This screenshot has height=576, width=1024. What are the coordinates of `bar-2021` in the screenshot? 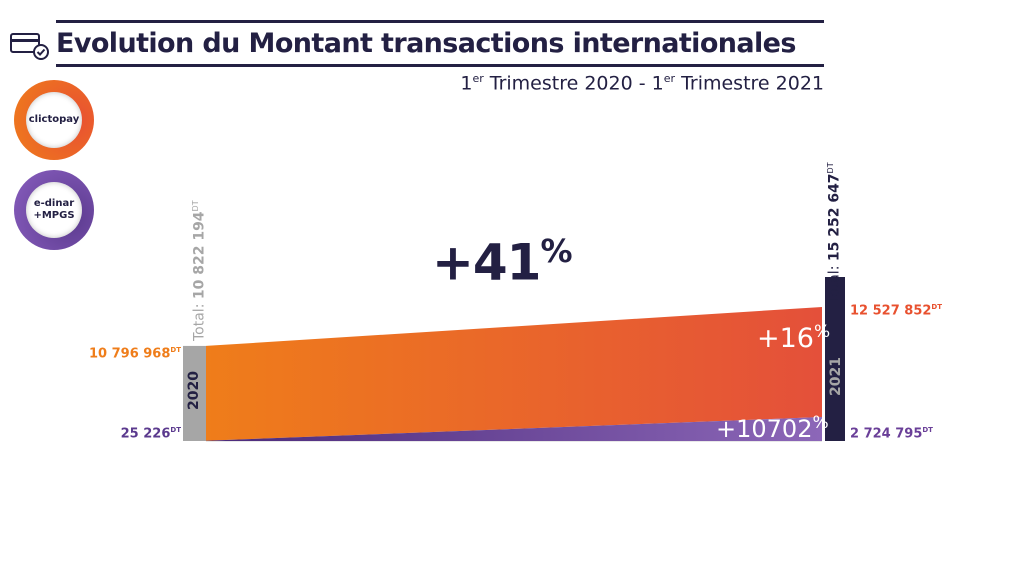 It's located at (835, 359).